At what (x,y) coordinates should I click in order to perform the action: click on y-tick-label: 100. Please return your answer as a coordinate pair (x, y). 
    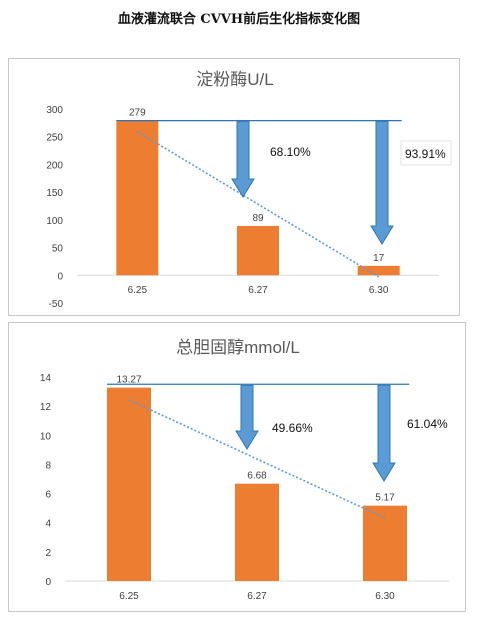
    Looking at the image, I should click on (54, 221).